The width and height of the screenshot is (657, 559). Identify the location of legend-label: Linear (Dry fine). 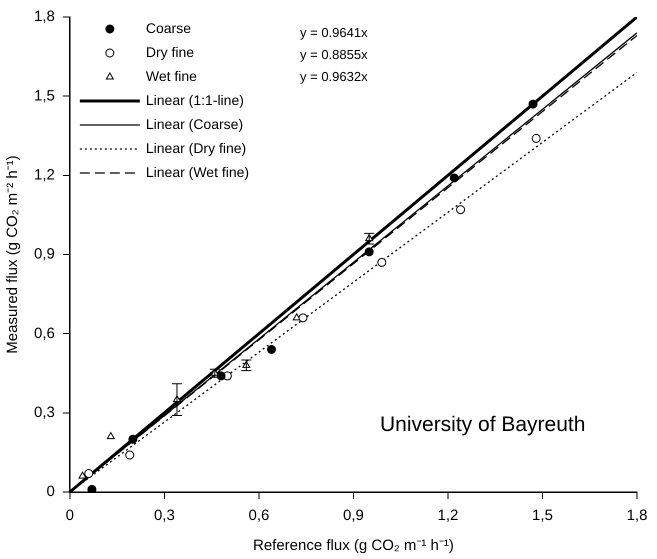
(196, 148).